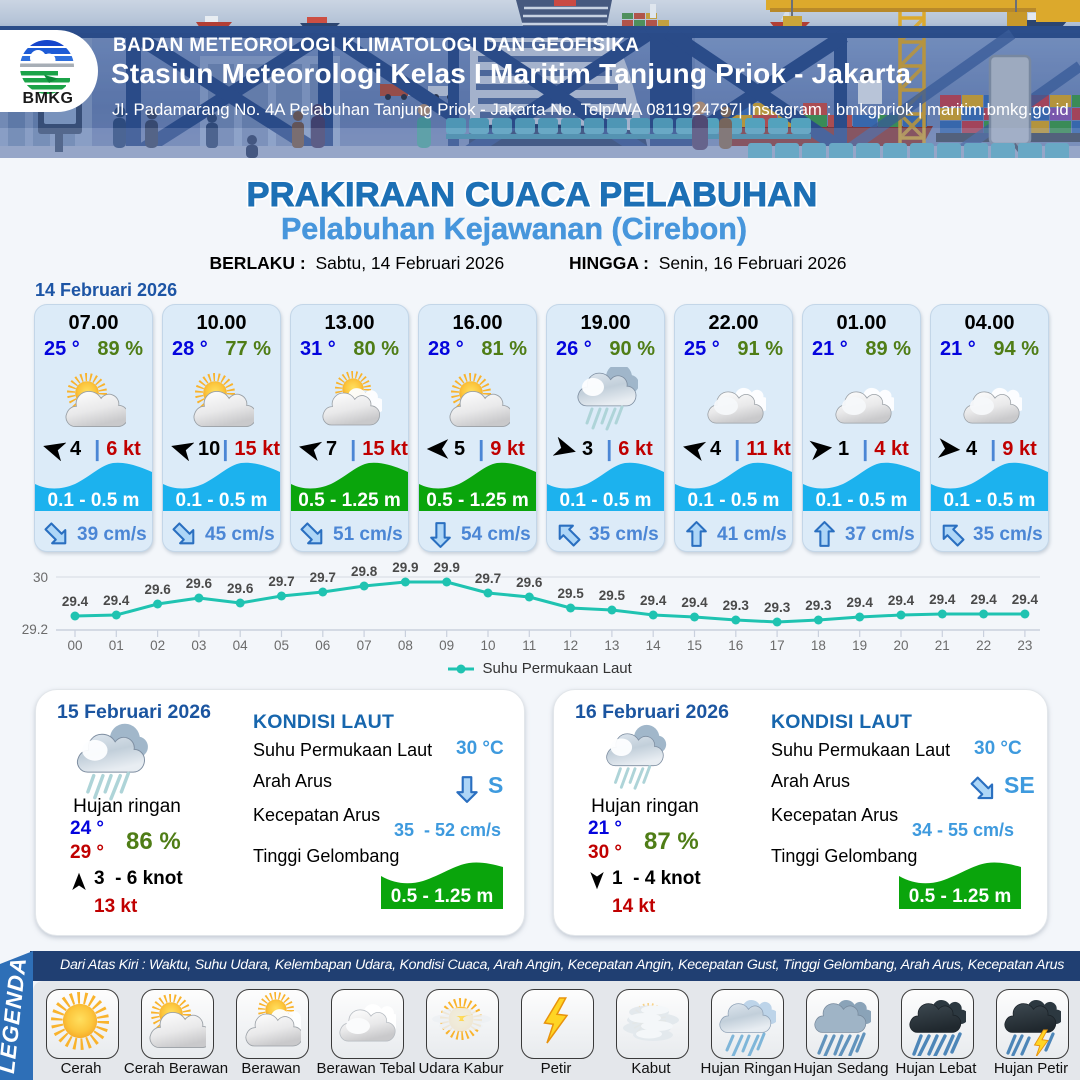 The height and width of the screenshot is (1080, 1080). I want to click on svg-text: 12, so click(570, 645).